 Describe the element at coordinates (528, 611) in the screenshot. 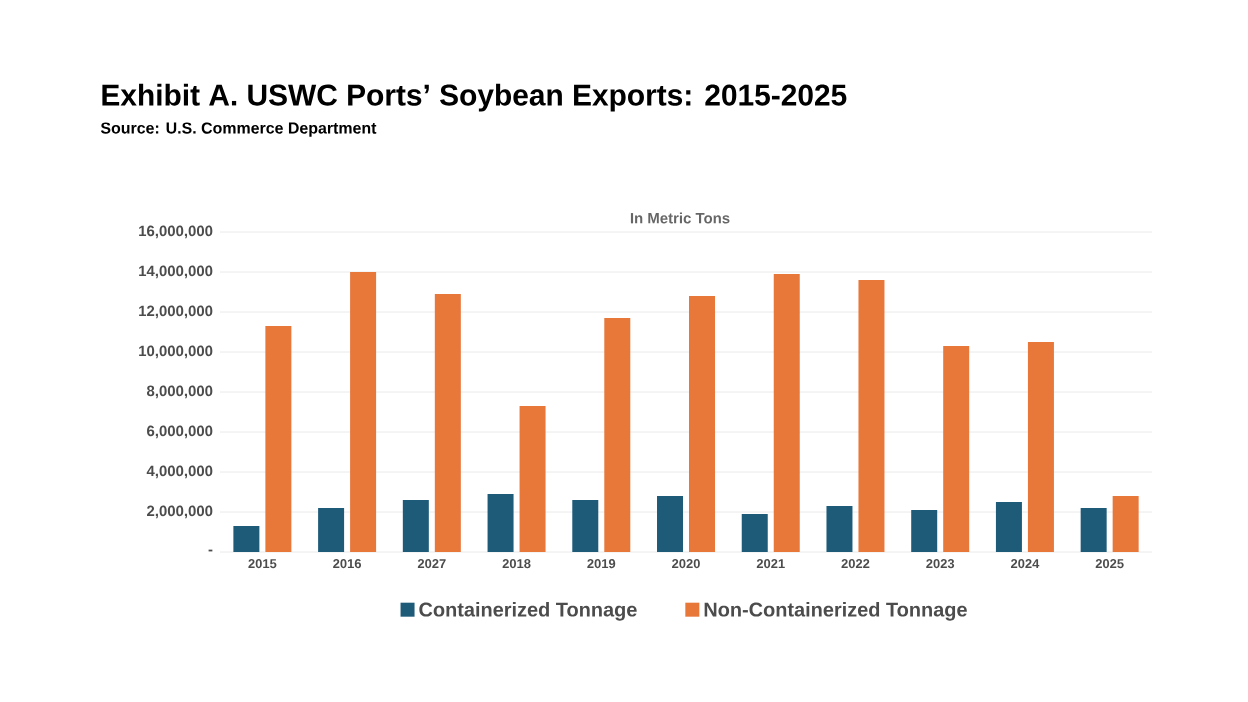

I see `legend-label: Containerized Tonnage` at that location.